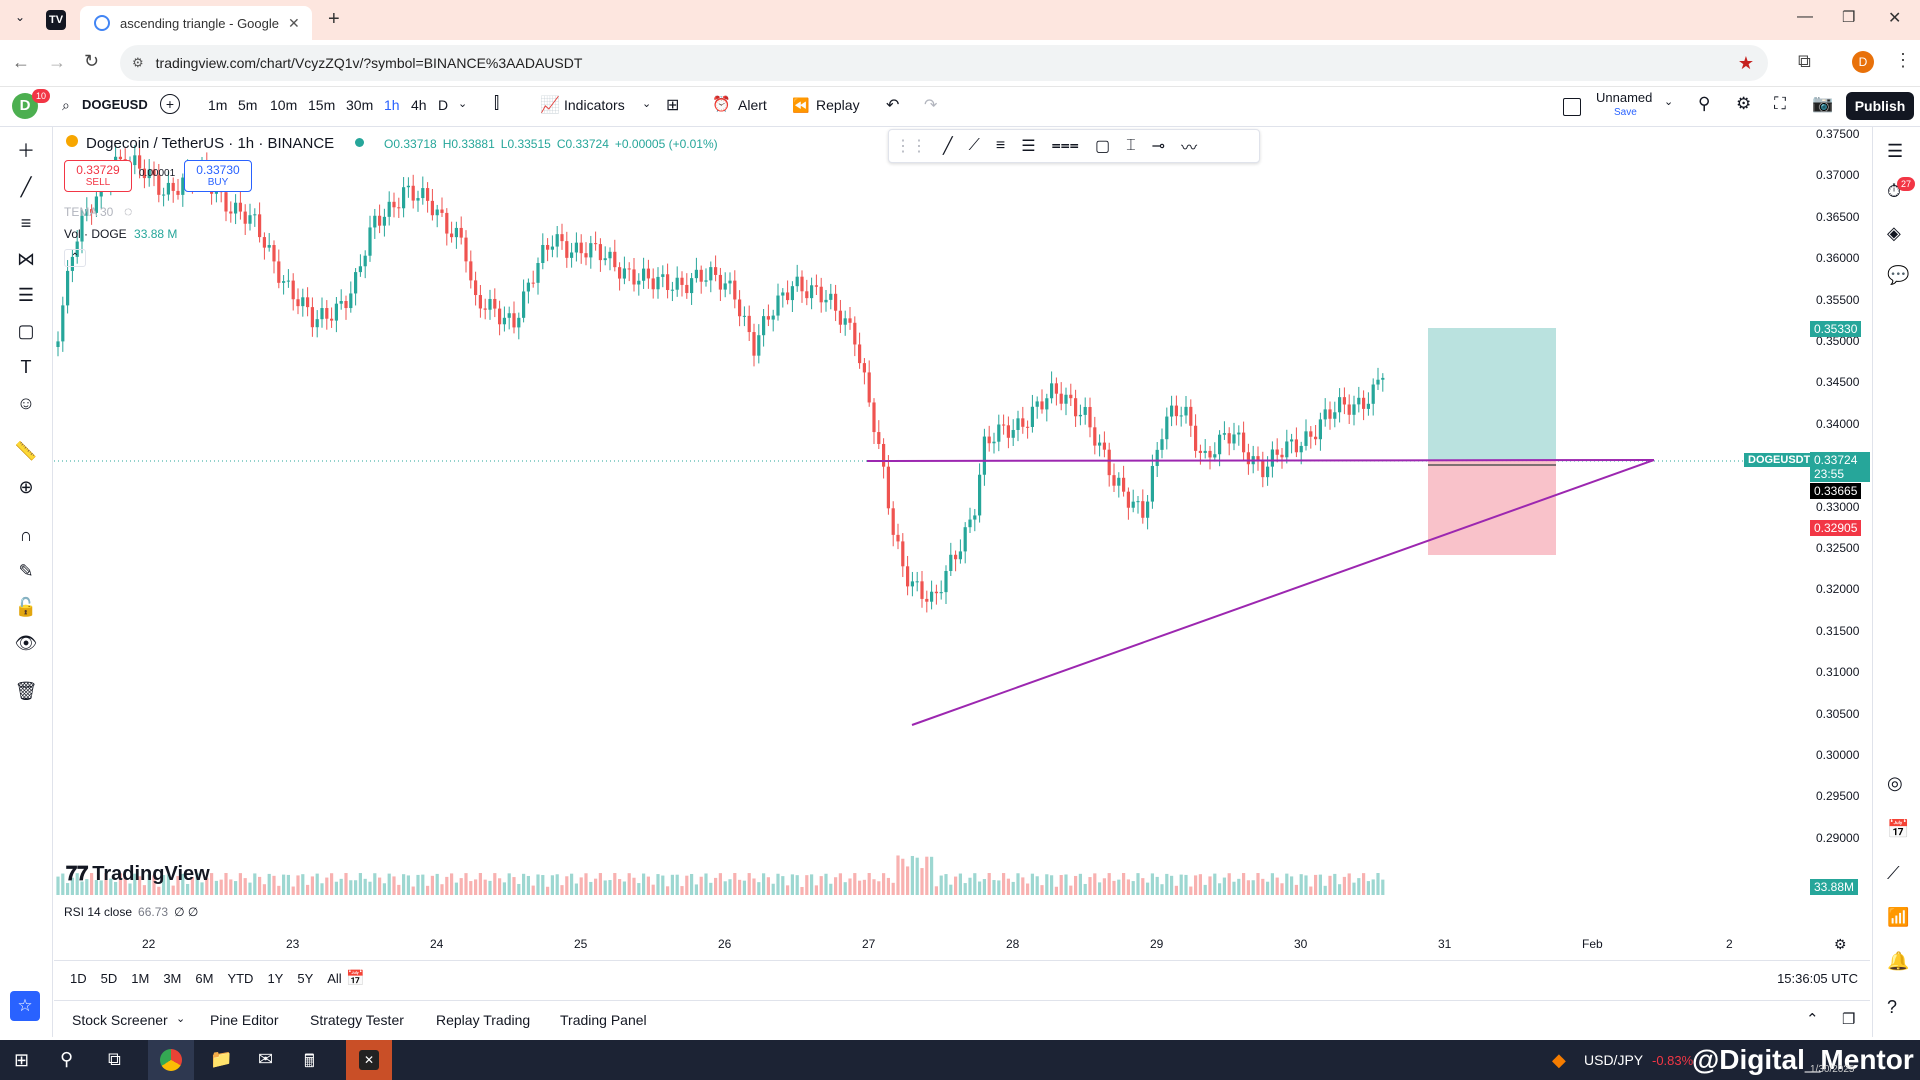 The height and width of the screenshot is (1080, 1920). Describe the element at coordinates (26, 187) in the screenshot. I see `trend-line-icon: ╱` at that location.